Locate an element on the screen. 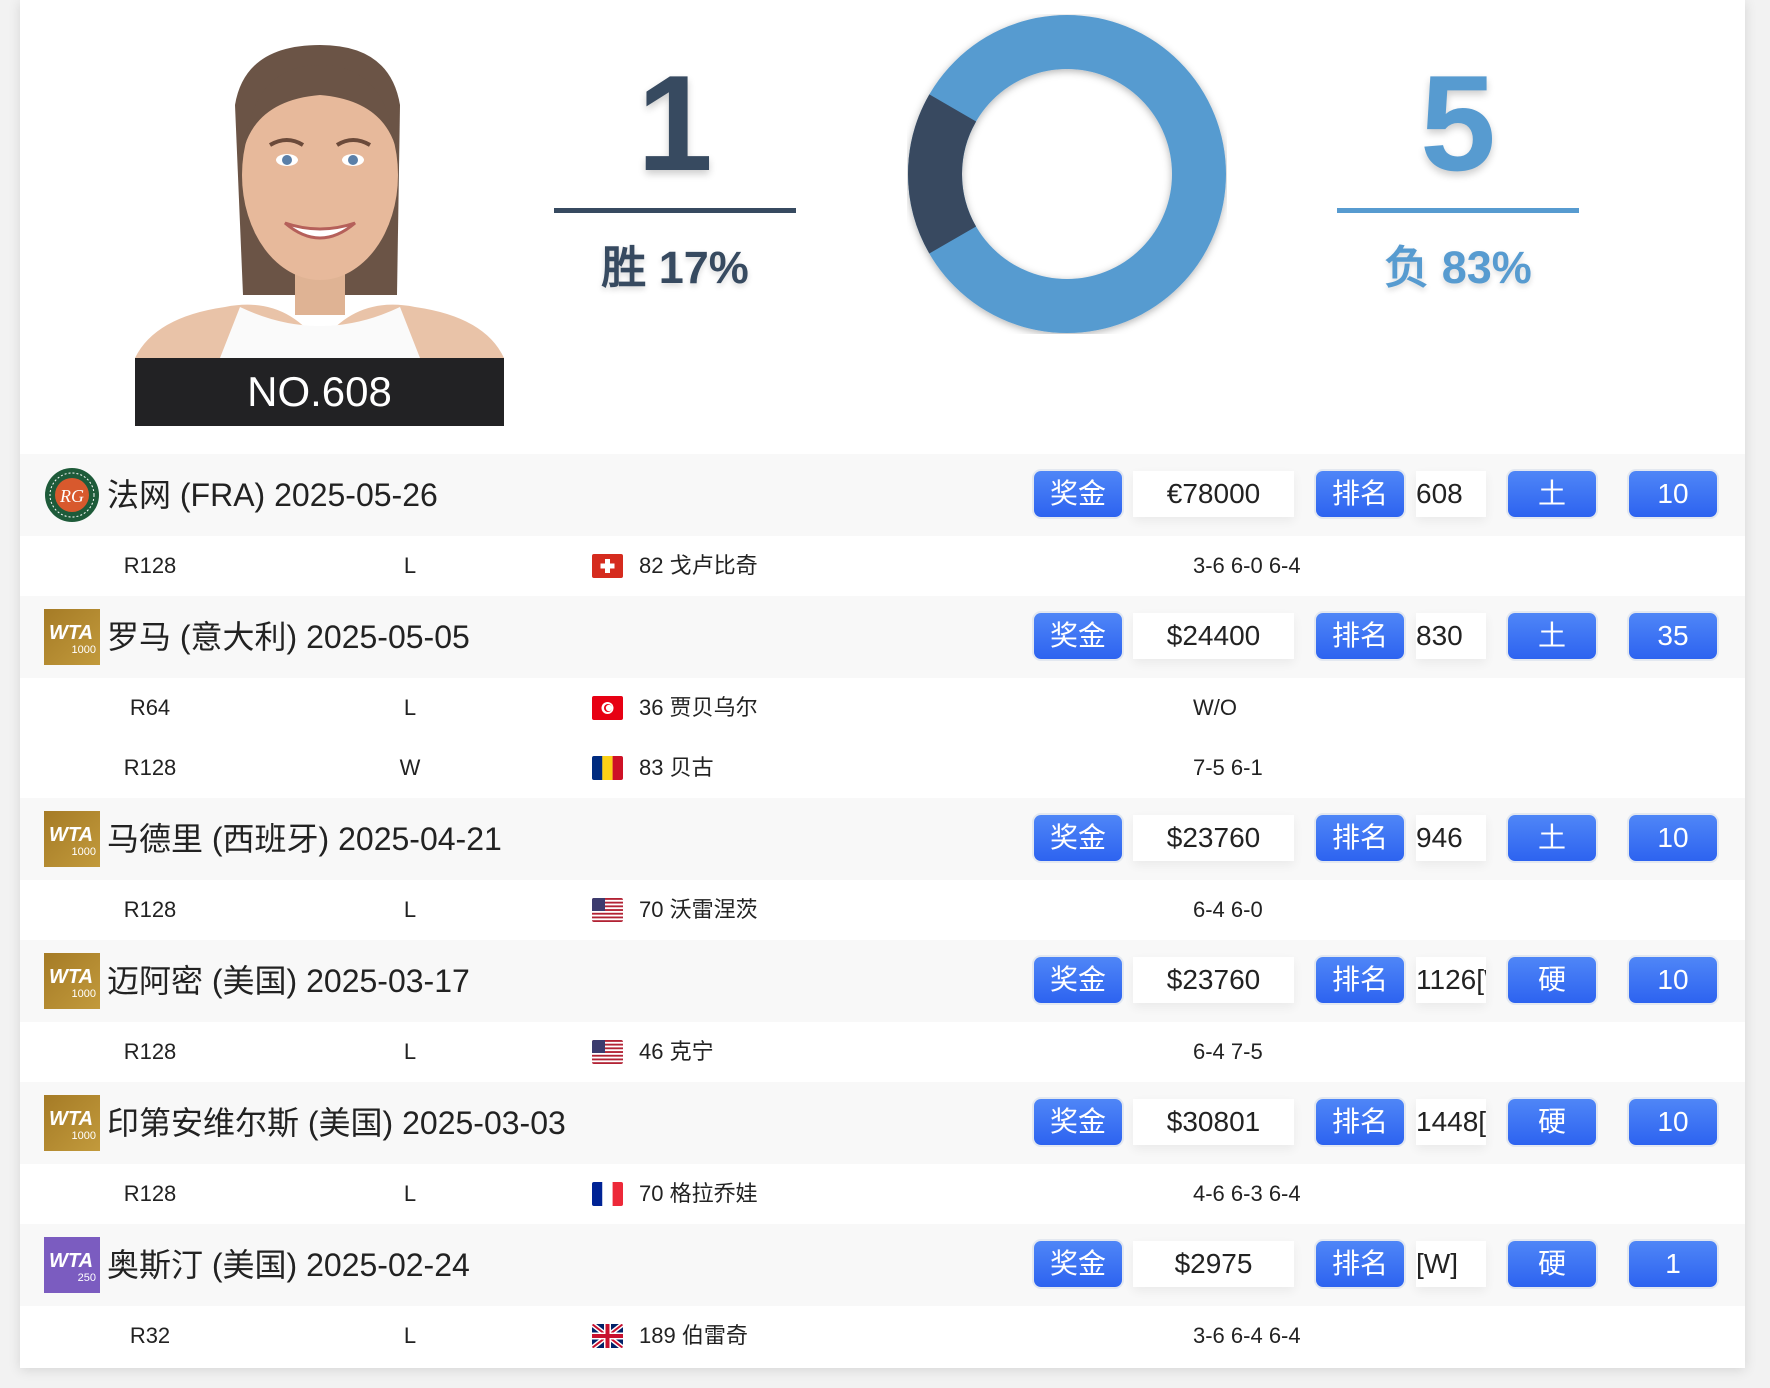 The width and height of the screenshot is (1770, 1388). donut-loss-segment is located at coordinates (1067, 174).